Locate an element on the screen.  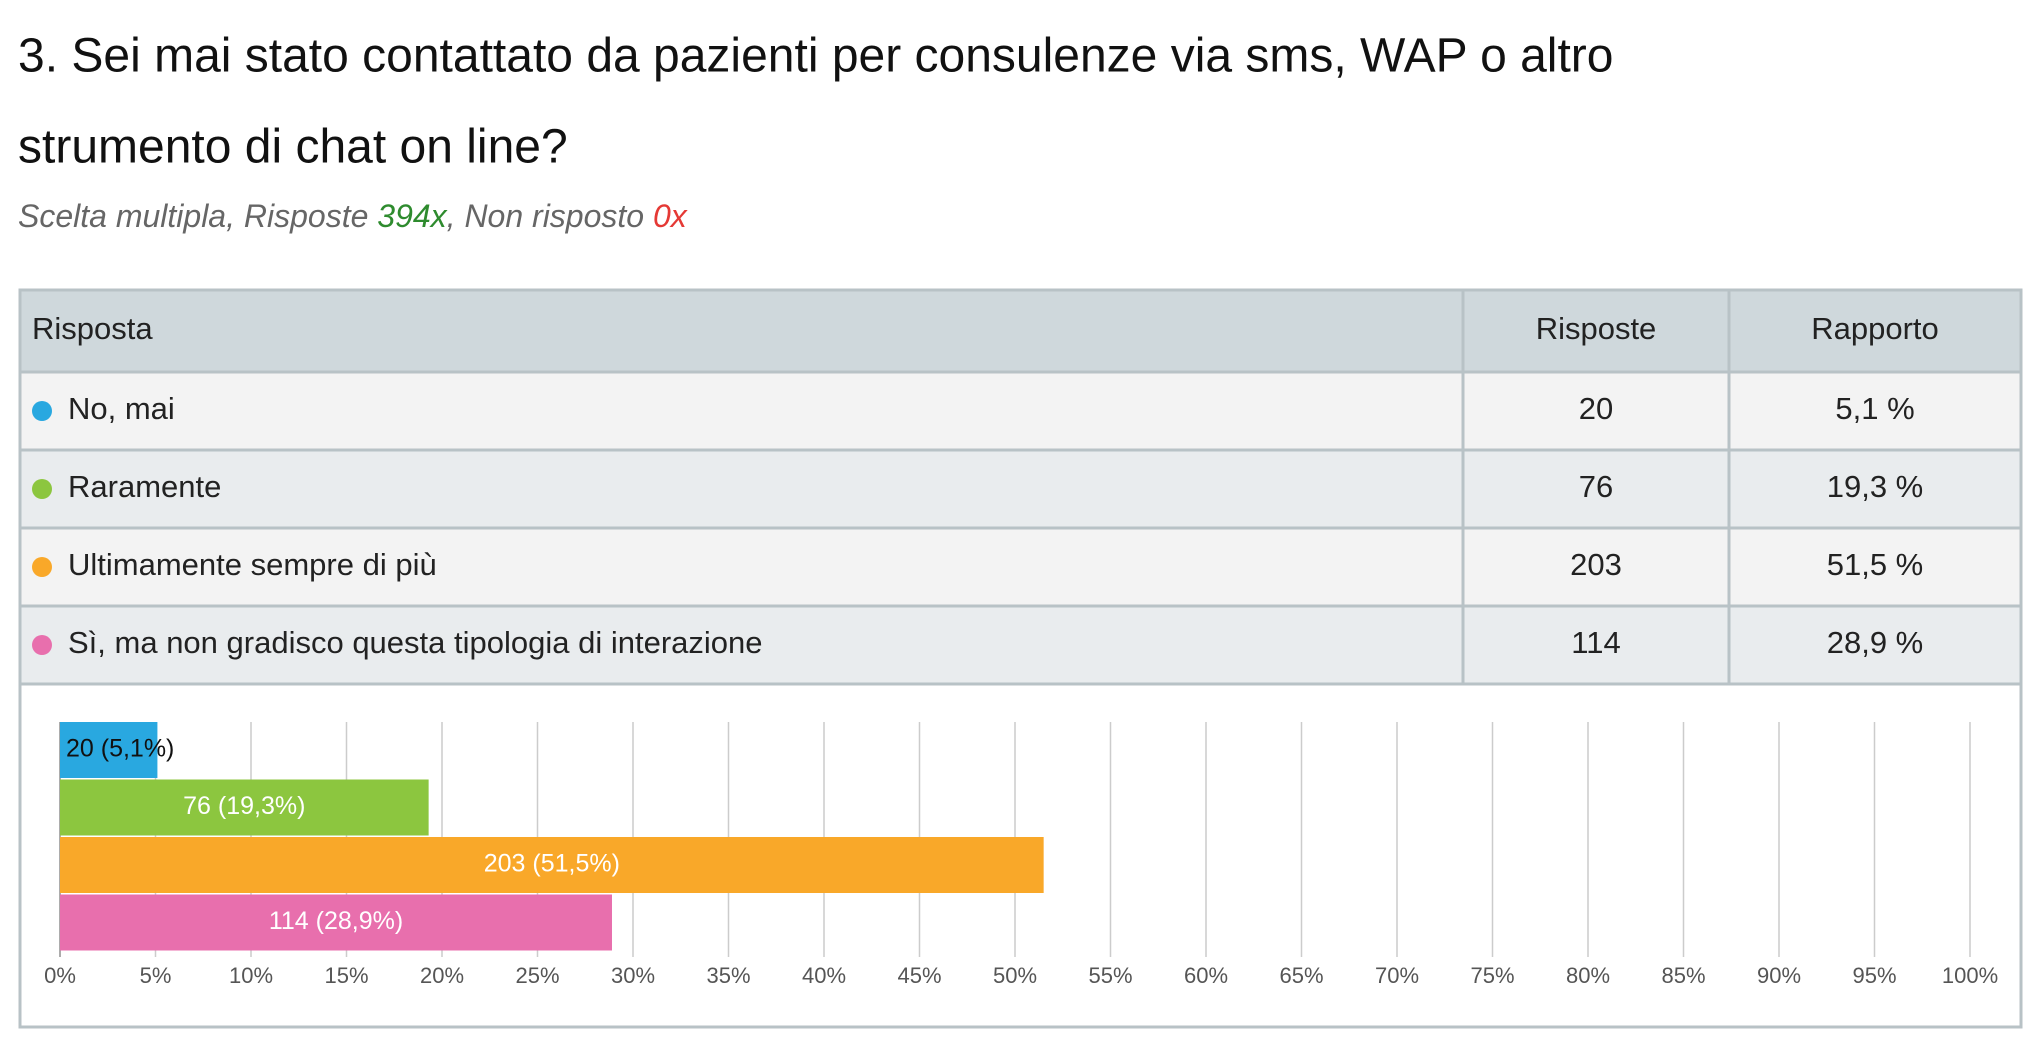
subtitle-part: 0x is located at coordinates (670, 216).